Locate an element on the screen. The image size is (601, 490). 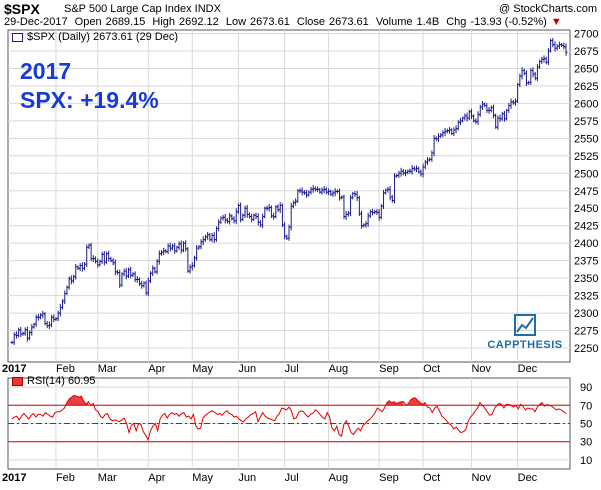
price-x-tick: Jun is located at coordinates (247, 369).